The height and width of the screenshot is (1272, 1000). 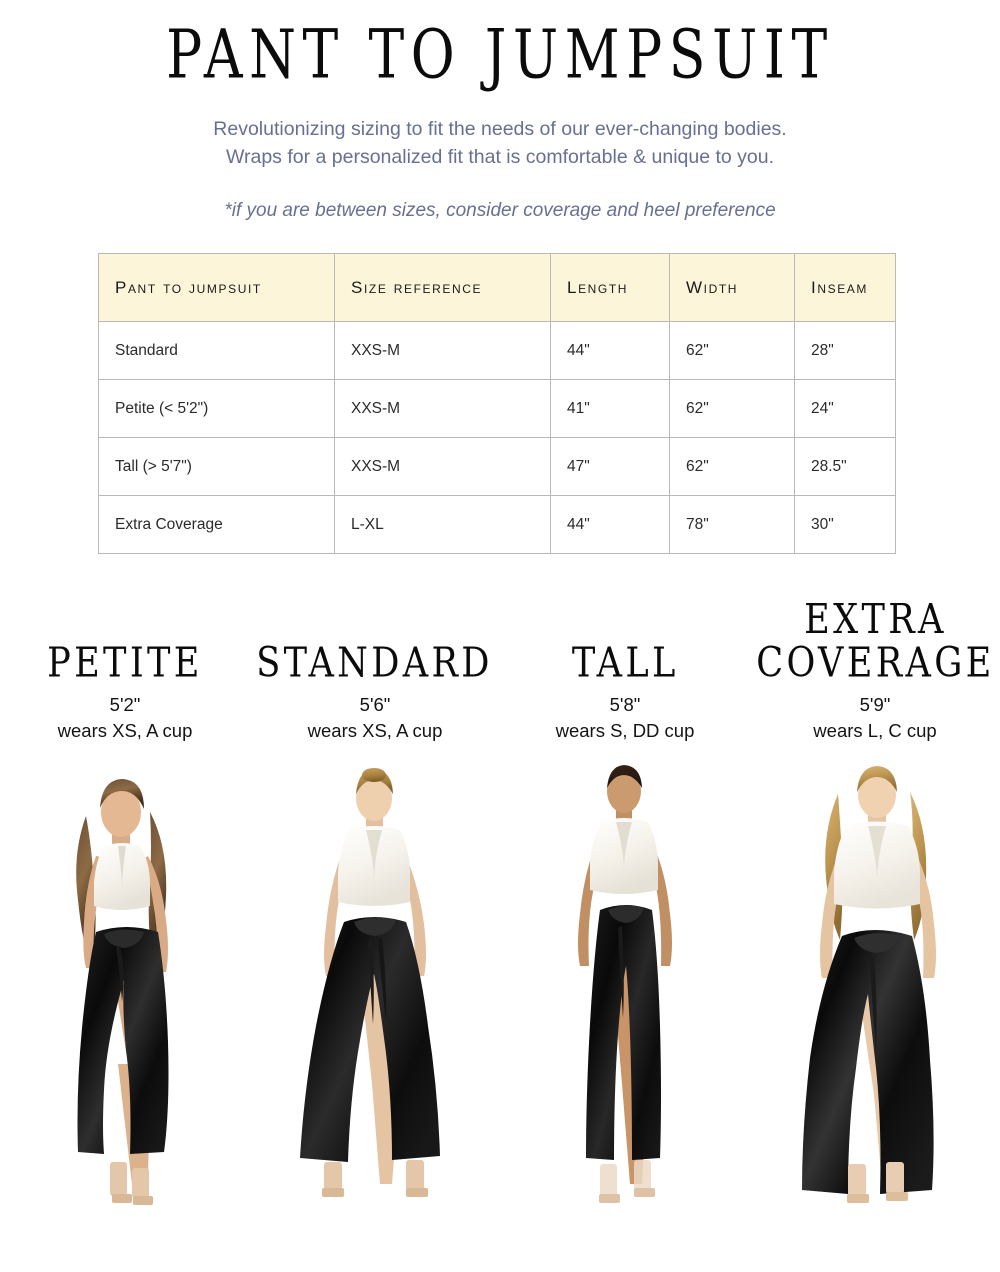 I want to click on cell-size-reference: L-XL, so click(x=442, y=524).